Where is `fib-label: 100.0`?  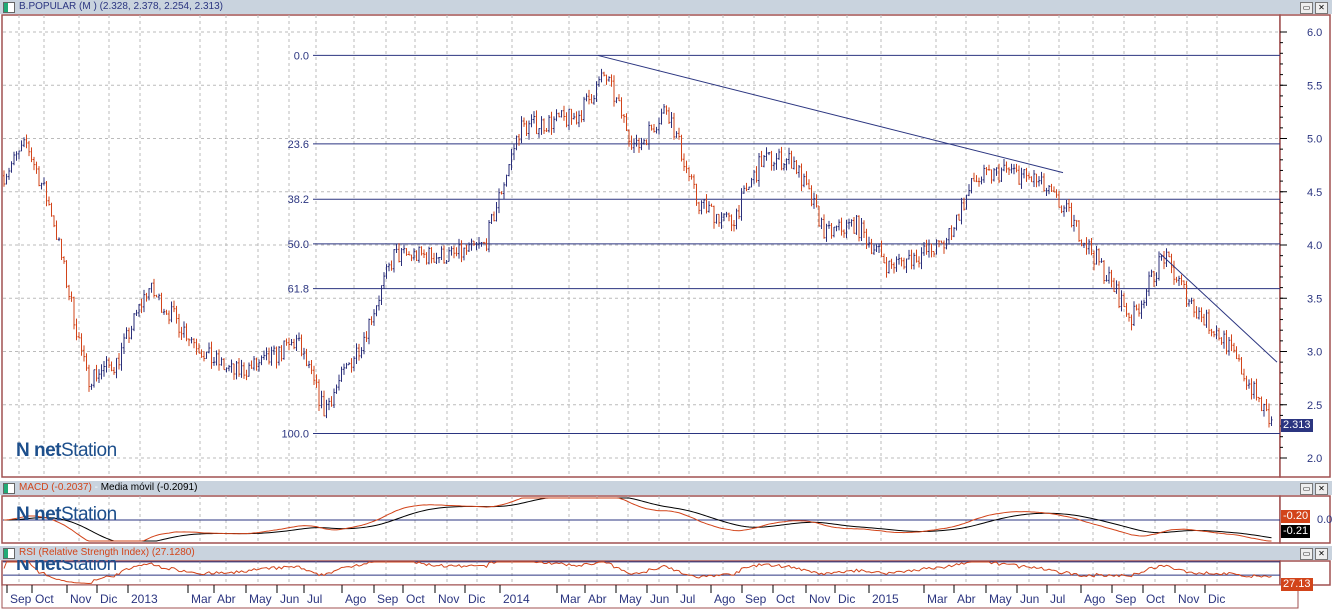 fib-label: 100.0 is located at coordinates (295, 435).